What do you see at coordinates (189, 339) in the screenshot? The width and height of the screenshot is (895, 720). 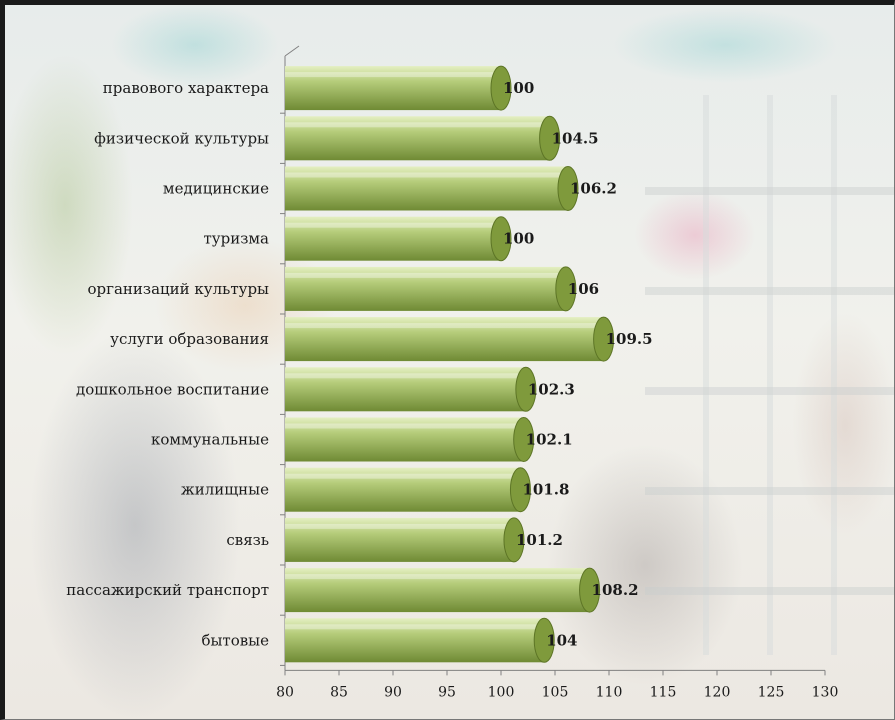 I see `category-label: услуги образования` at bounding box center [189, 339].